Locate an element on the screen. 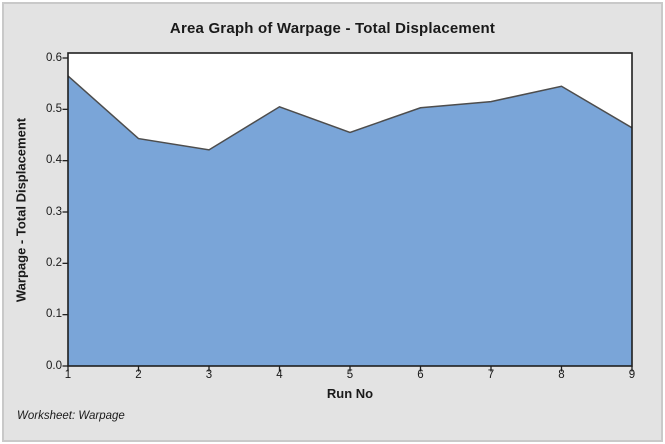 This screenshot has width=665, height=444. y-tick-label: 0.2 is located at coordinates (54, 262).